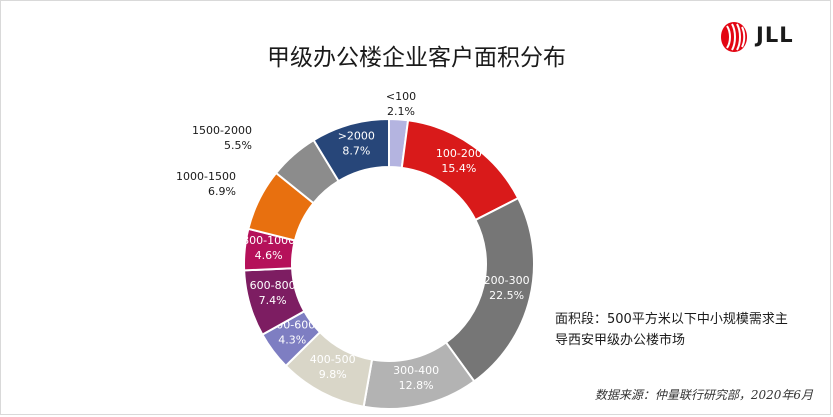  What do you see at coordinates (416, 370) in the screenshot?
I see `slice-label-300-400: 300-400` at bounding box center [416, 370].